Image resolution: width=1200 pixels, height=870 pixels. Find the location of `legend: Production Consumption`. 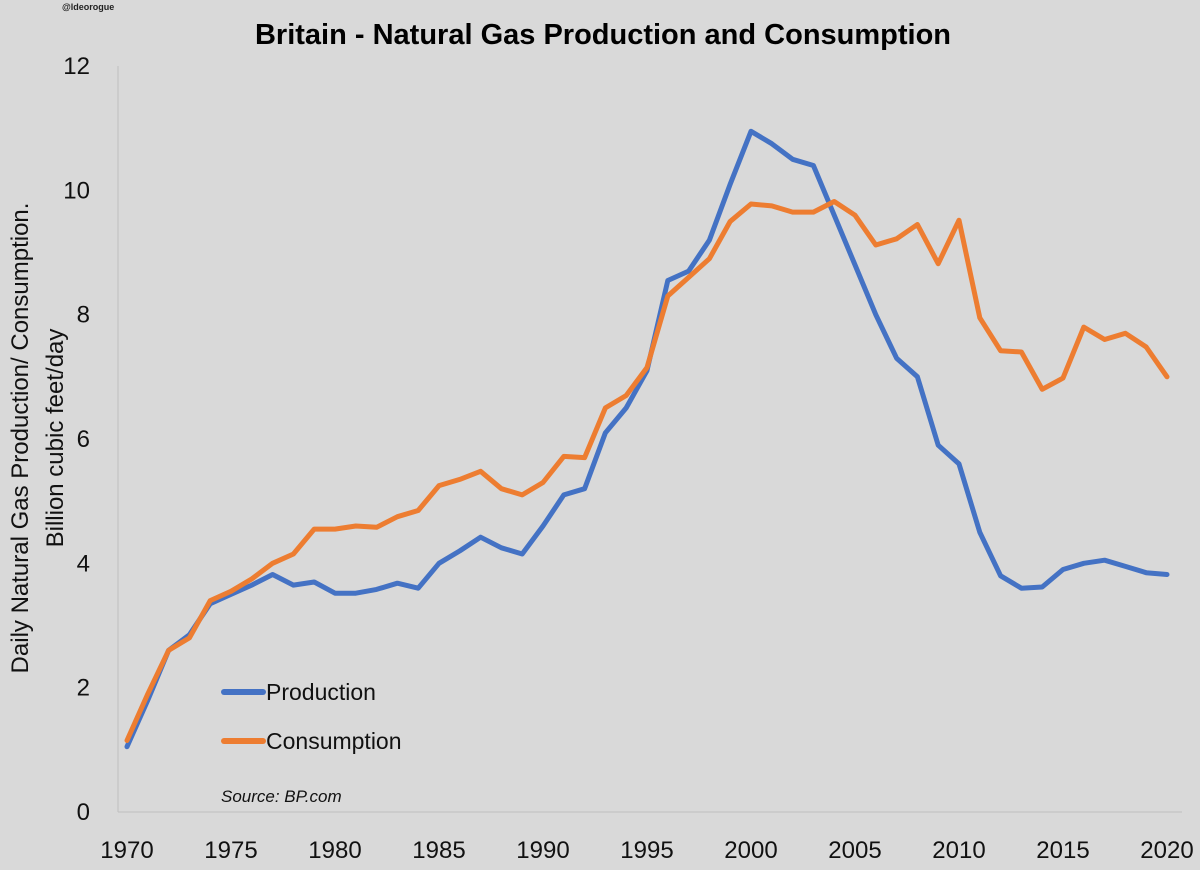

legend: Production Consumption is located at coordinates (311, 716).